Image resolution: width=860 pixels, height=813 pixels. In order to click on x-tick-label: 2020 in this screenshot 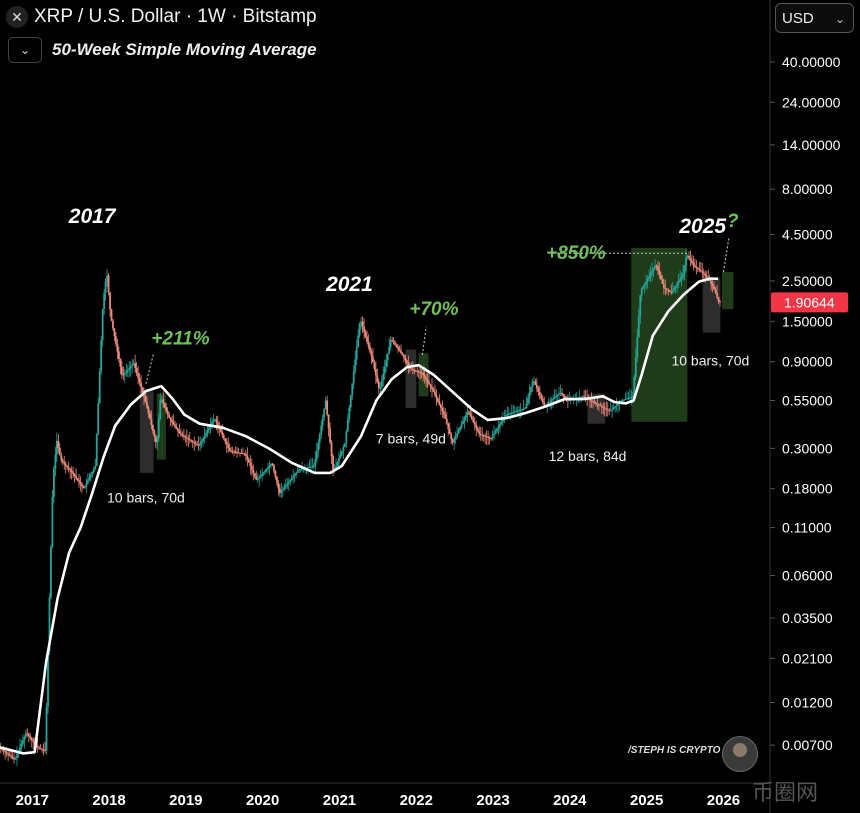, I will do `click(262, 800)`.